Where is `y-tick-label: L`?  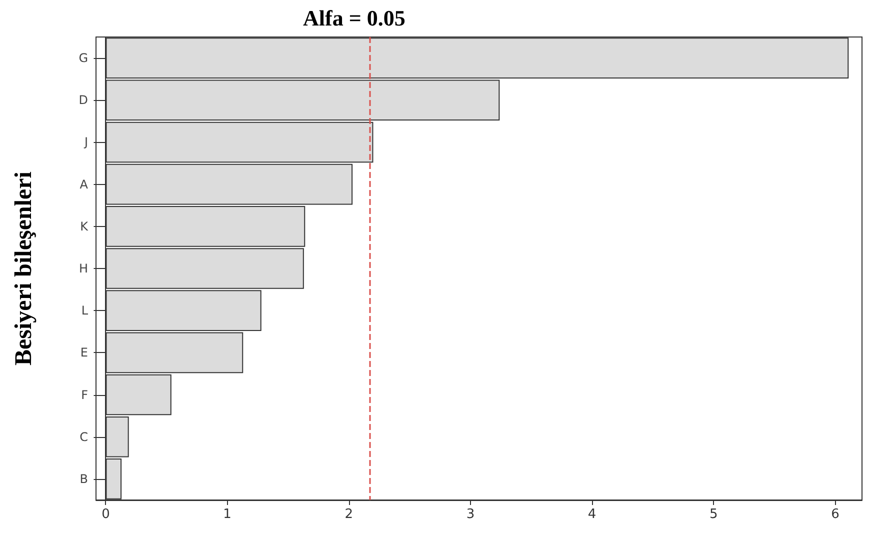 y-tick-label: L is located at coordinates (84, 311).